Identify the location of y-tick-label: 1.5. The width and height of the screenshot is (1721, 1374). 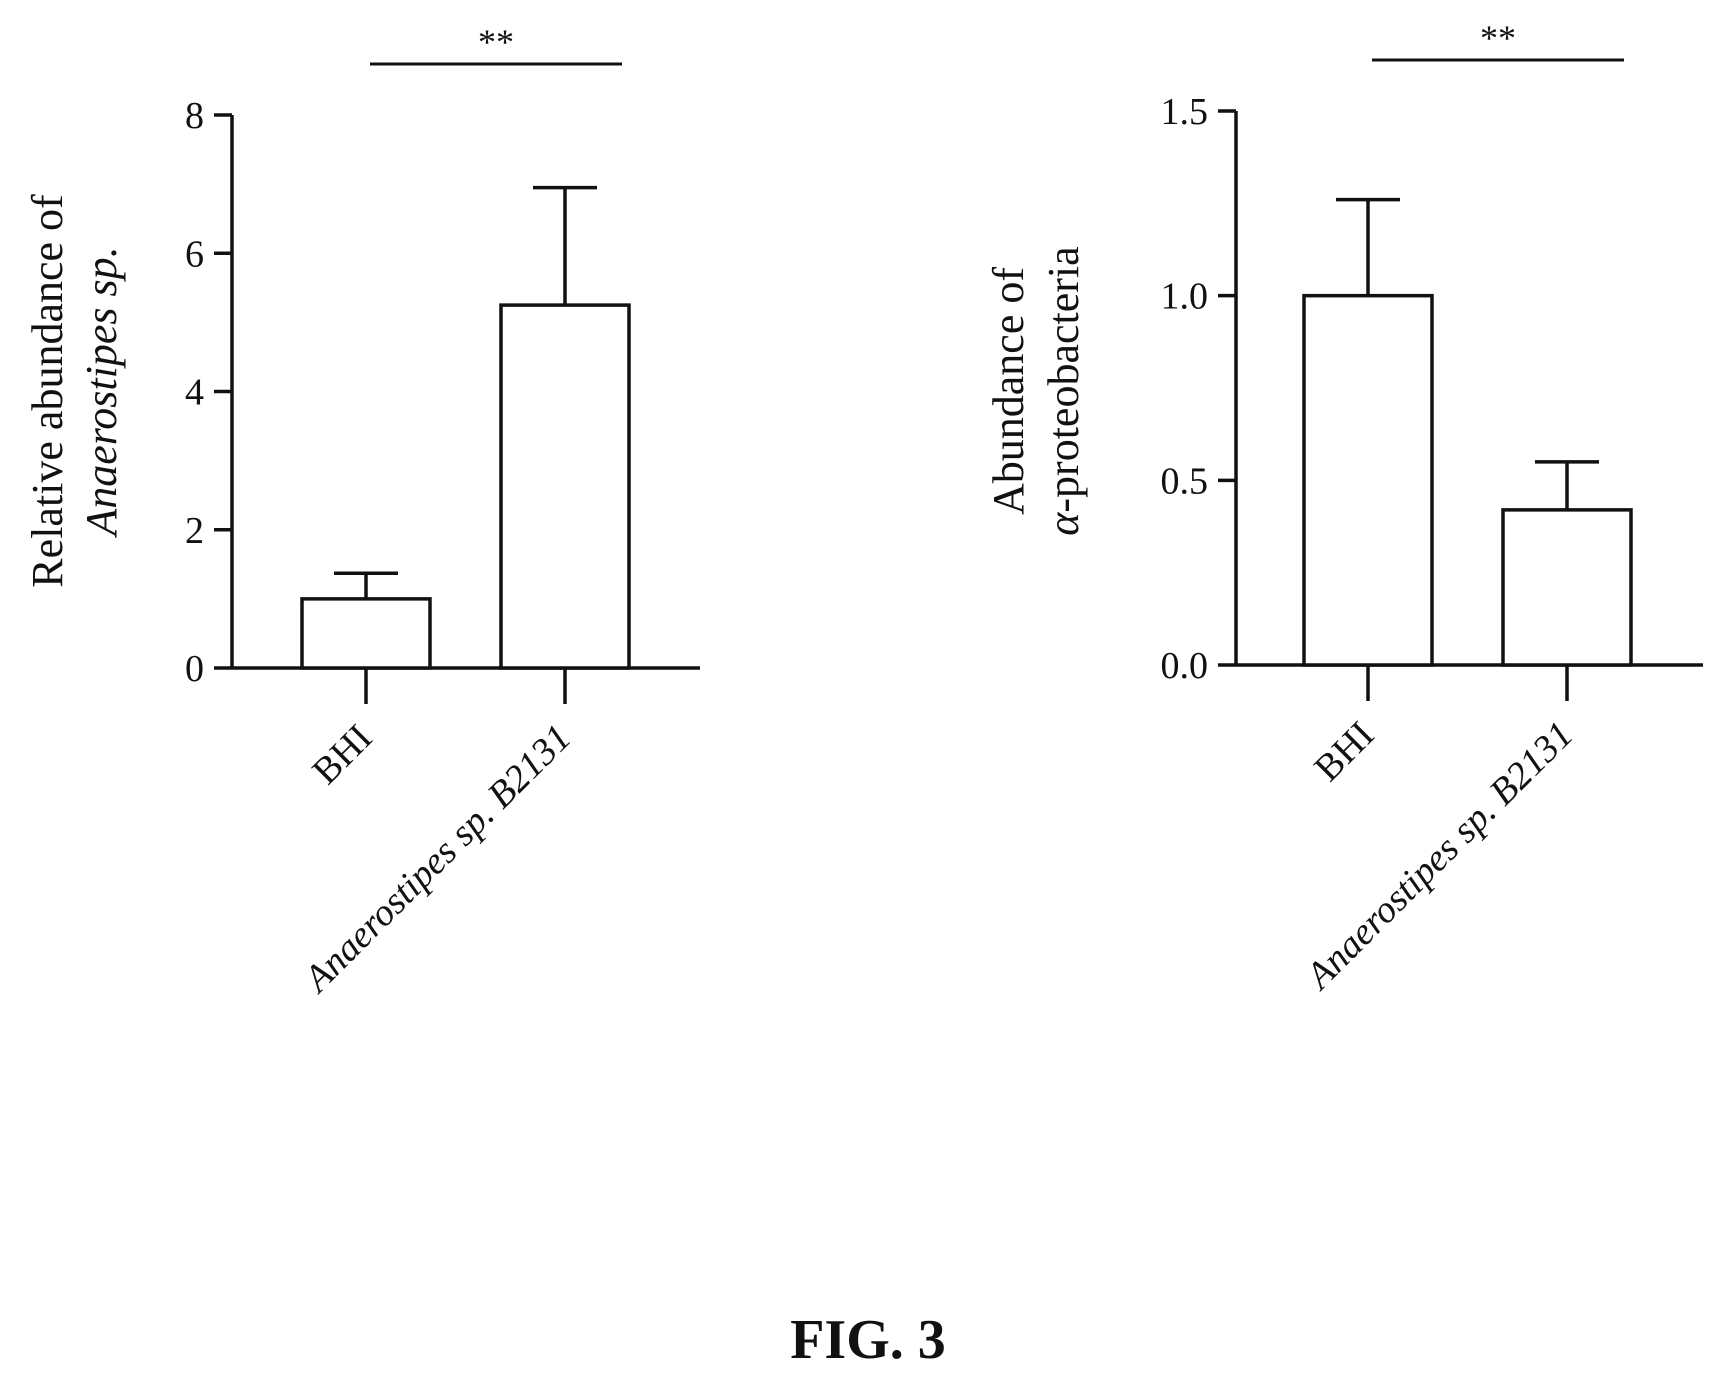
(1185, 112).